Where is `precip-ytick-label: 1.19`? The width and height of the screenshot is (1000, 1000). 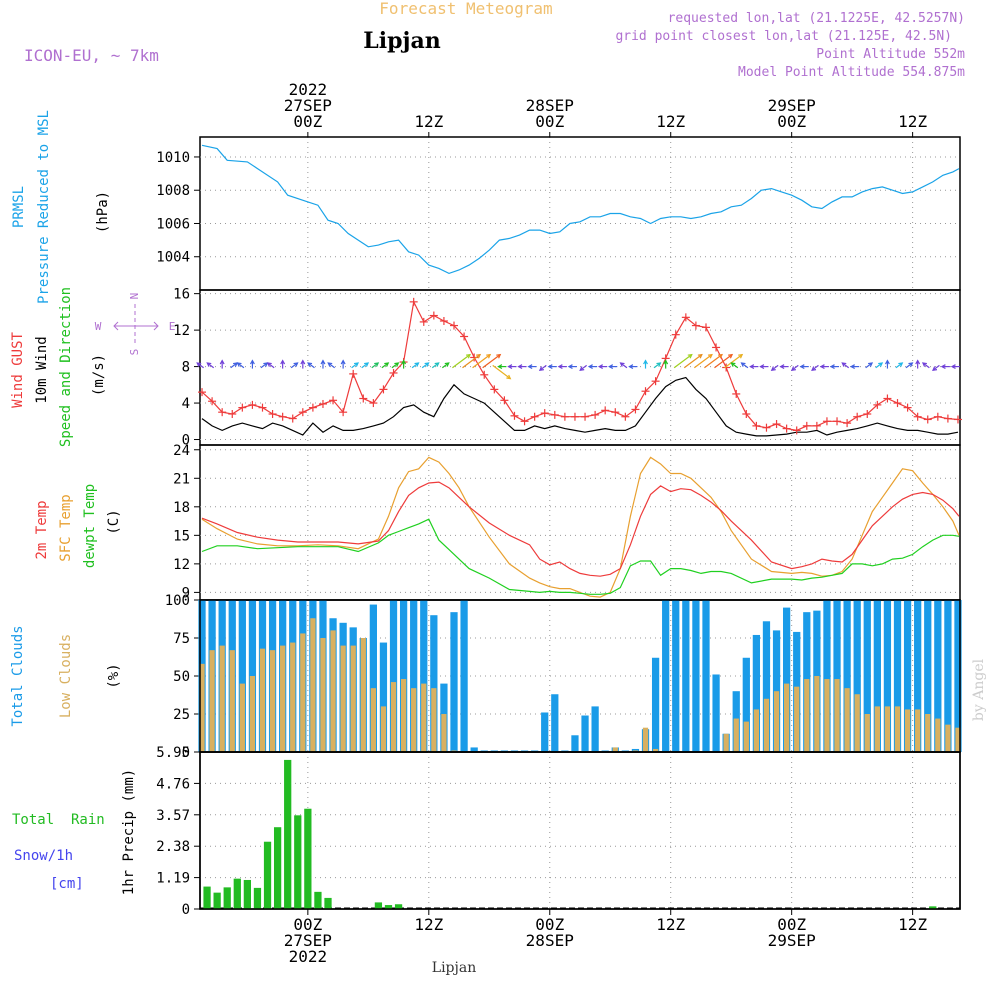
precip-ytick-label: 1.19 is located at coordinates (173, 879).